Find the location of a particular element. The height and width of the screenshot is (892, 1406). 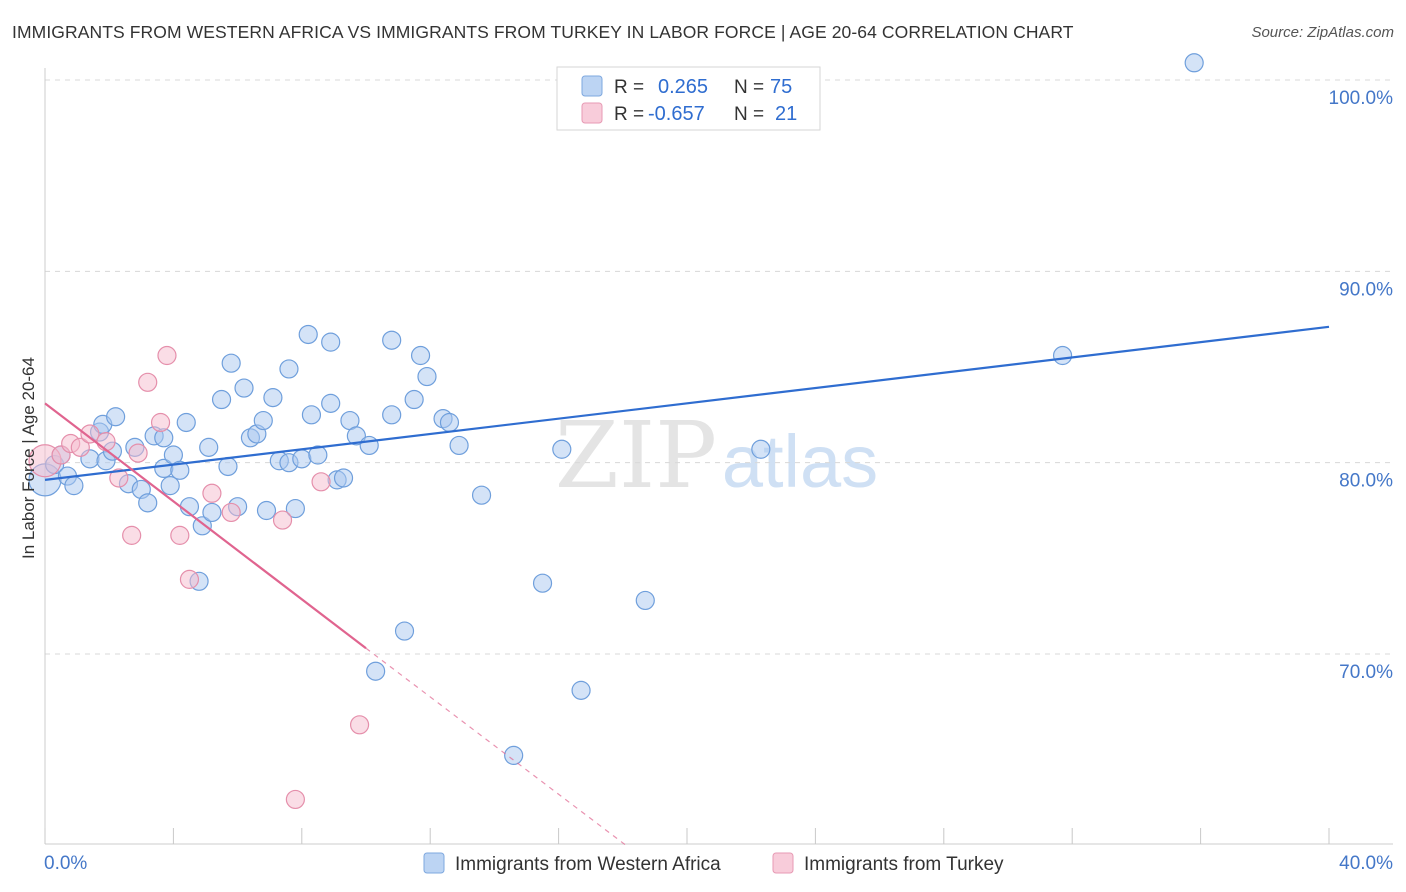

watermark-zip: ZIP is located at coordinates (636, 455).